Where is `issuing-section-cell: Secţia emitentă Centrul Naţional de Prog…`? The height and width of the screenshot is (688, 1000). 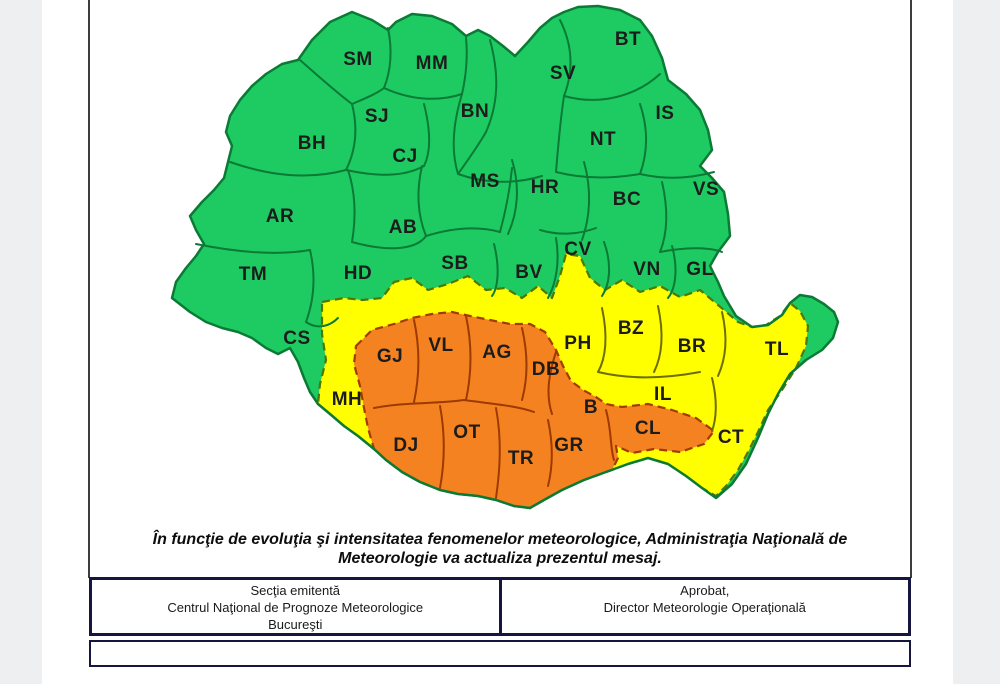 issuing-section-cell: Secţia emitentă Centrul Naţional de Prog… is located at coordinates (295, 606).